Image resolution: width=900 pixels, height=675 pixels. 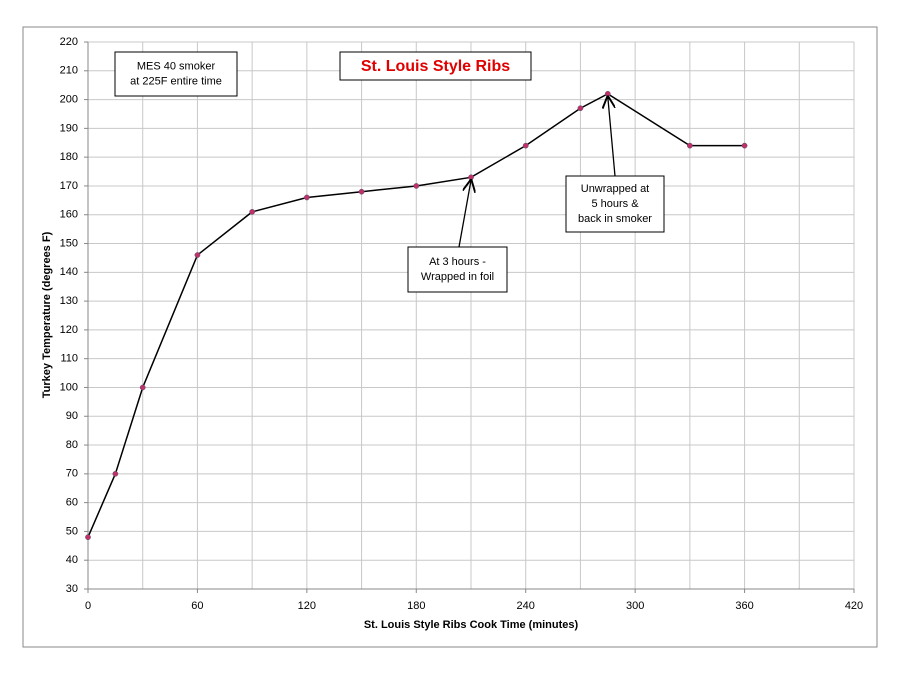 I want to click on x-tick-label: 0, so click(x=88, y=606).